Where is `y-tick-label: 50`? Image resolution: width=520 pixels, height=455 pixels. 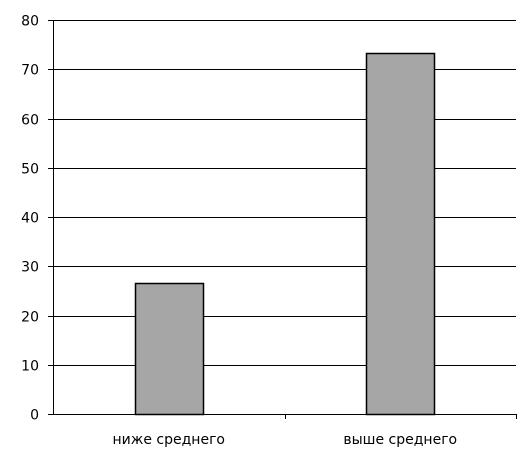 y-tick-label: 50 is located at coordinates (30, 170).